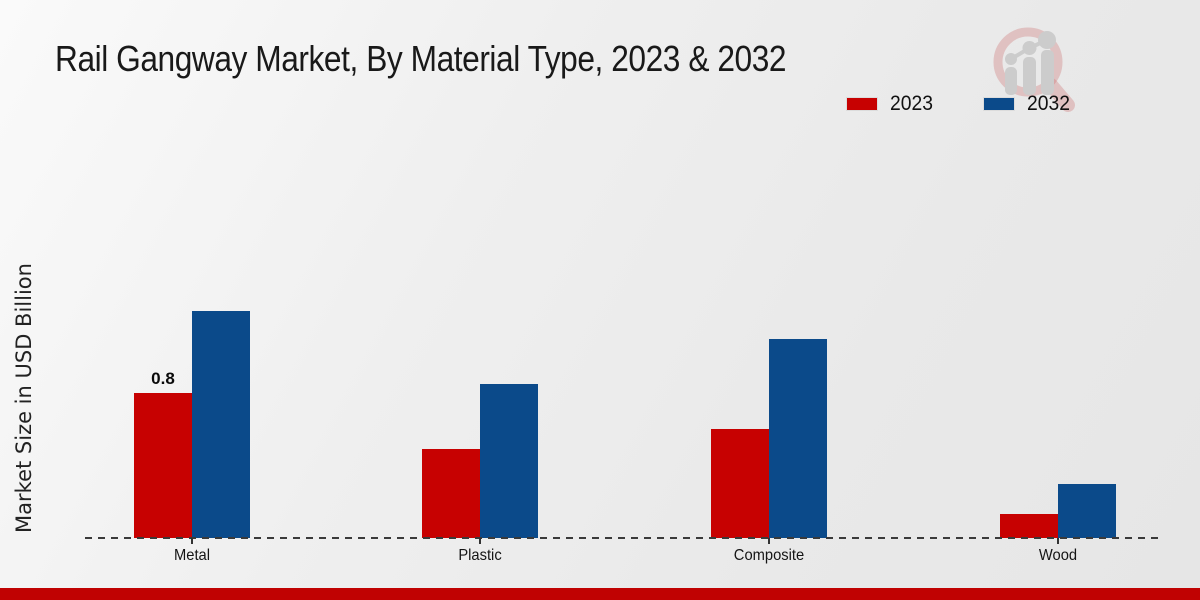 This screenshot has width=1200, height=600. I want to click on bar-2023-composite, so click(740, 483).